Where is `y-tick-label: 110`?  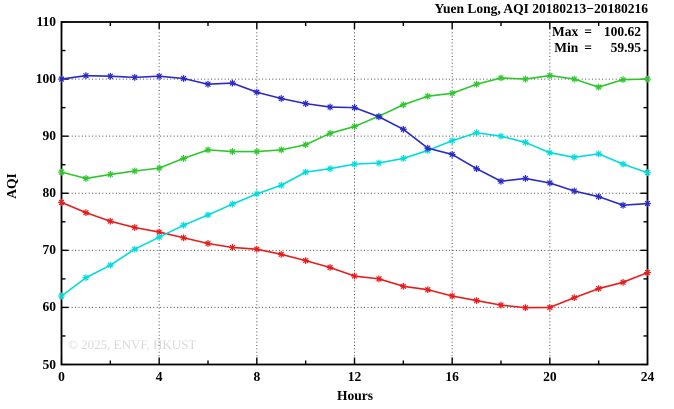
y-tick-label: 110 is located at coordinates (46, 21).